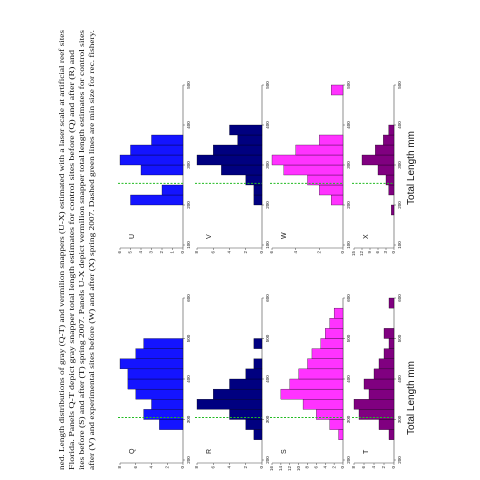  Describe the element at coordinates (271, 469) in the screenshot. I see `y-tick-label: 16` at that location.